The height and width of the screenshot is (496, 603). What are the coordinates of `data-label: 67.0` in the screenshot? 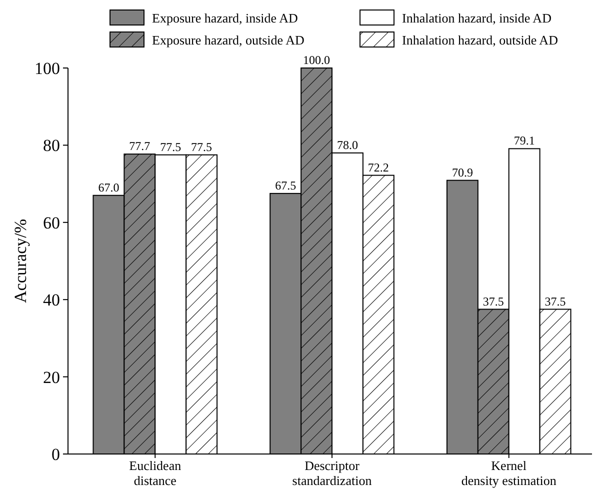 It's located at (109, 187).